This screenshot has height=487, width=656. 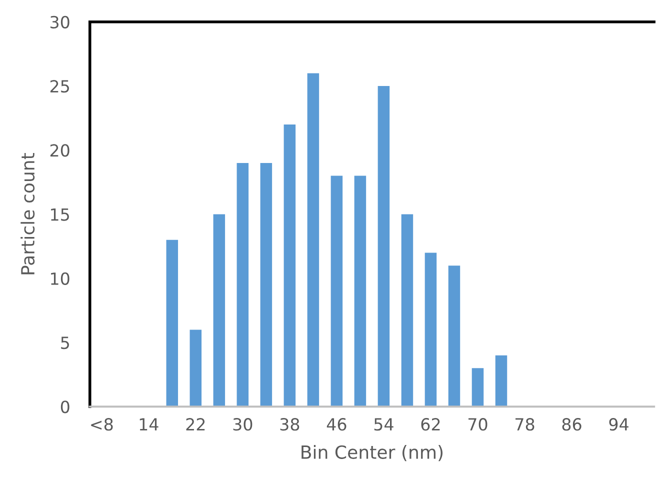 I want to click on y-tick-label: 5, so click(x=65, y=343).